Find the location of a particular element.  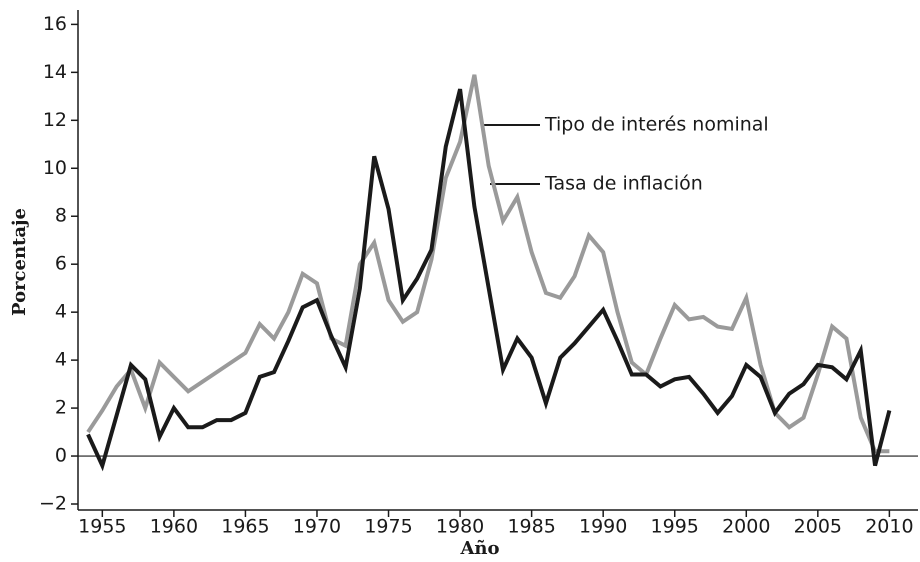

x-tick-label: 1980 is located at coordinates (460, 527).